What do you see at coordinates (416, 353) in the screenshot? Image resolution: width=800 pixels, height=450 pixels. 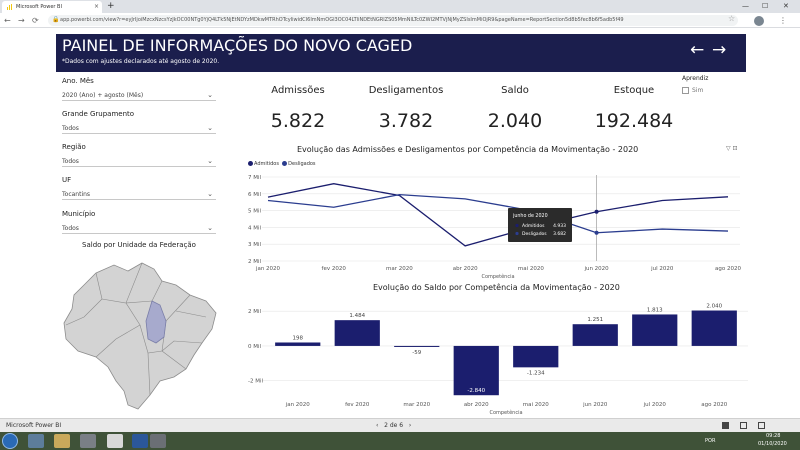 I see `bar-data-label: -59` at bounding box center [416, 353].